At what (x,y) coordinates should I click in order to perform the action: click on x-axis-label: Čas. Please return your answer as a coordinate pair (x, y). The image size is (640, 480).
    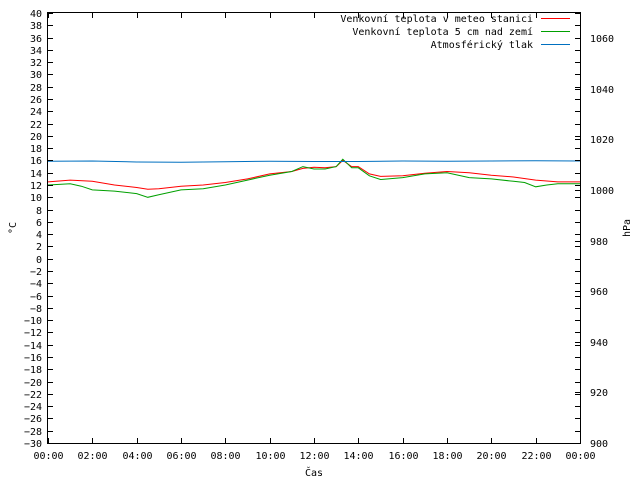
    Looking at the image, I should click on (314, 472).